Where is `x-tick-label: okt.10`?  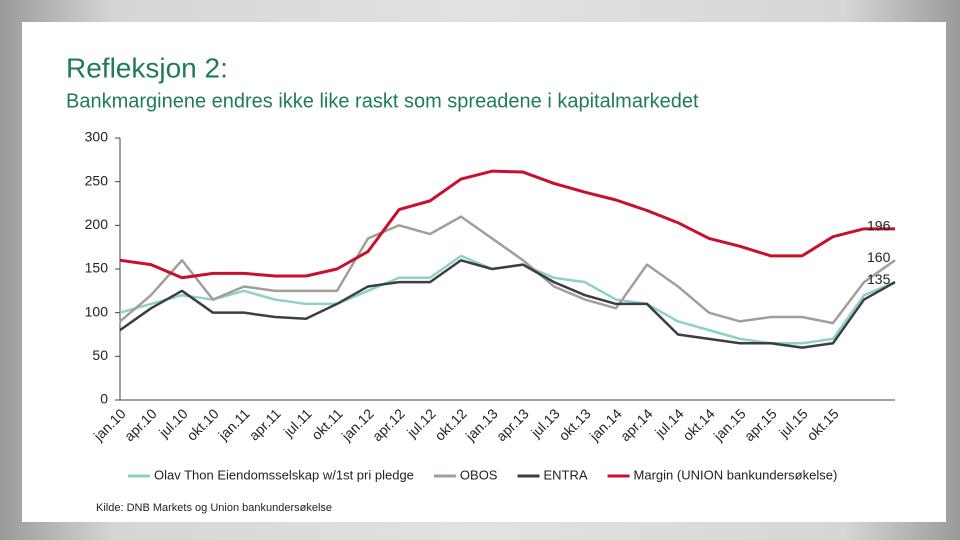
x-tick-label: okt.10 is located at coordinates (202, 424).